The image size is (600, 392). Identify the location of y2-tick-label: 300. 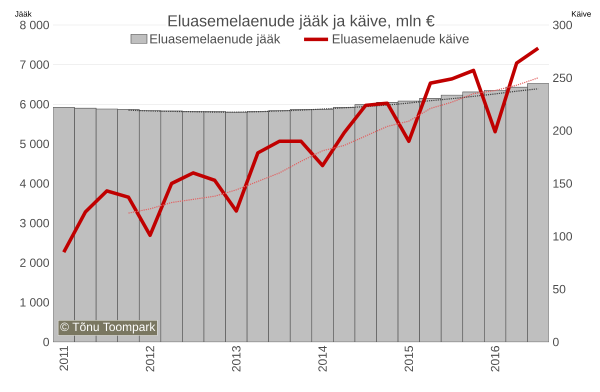
(562, 25).